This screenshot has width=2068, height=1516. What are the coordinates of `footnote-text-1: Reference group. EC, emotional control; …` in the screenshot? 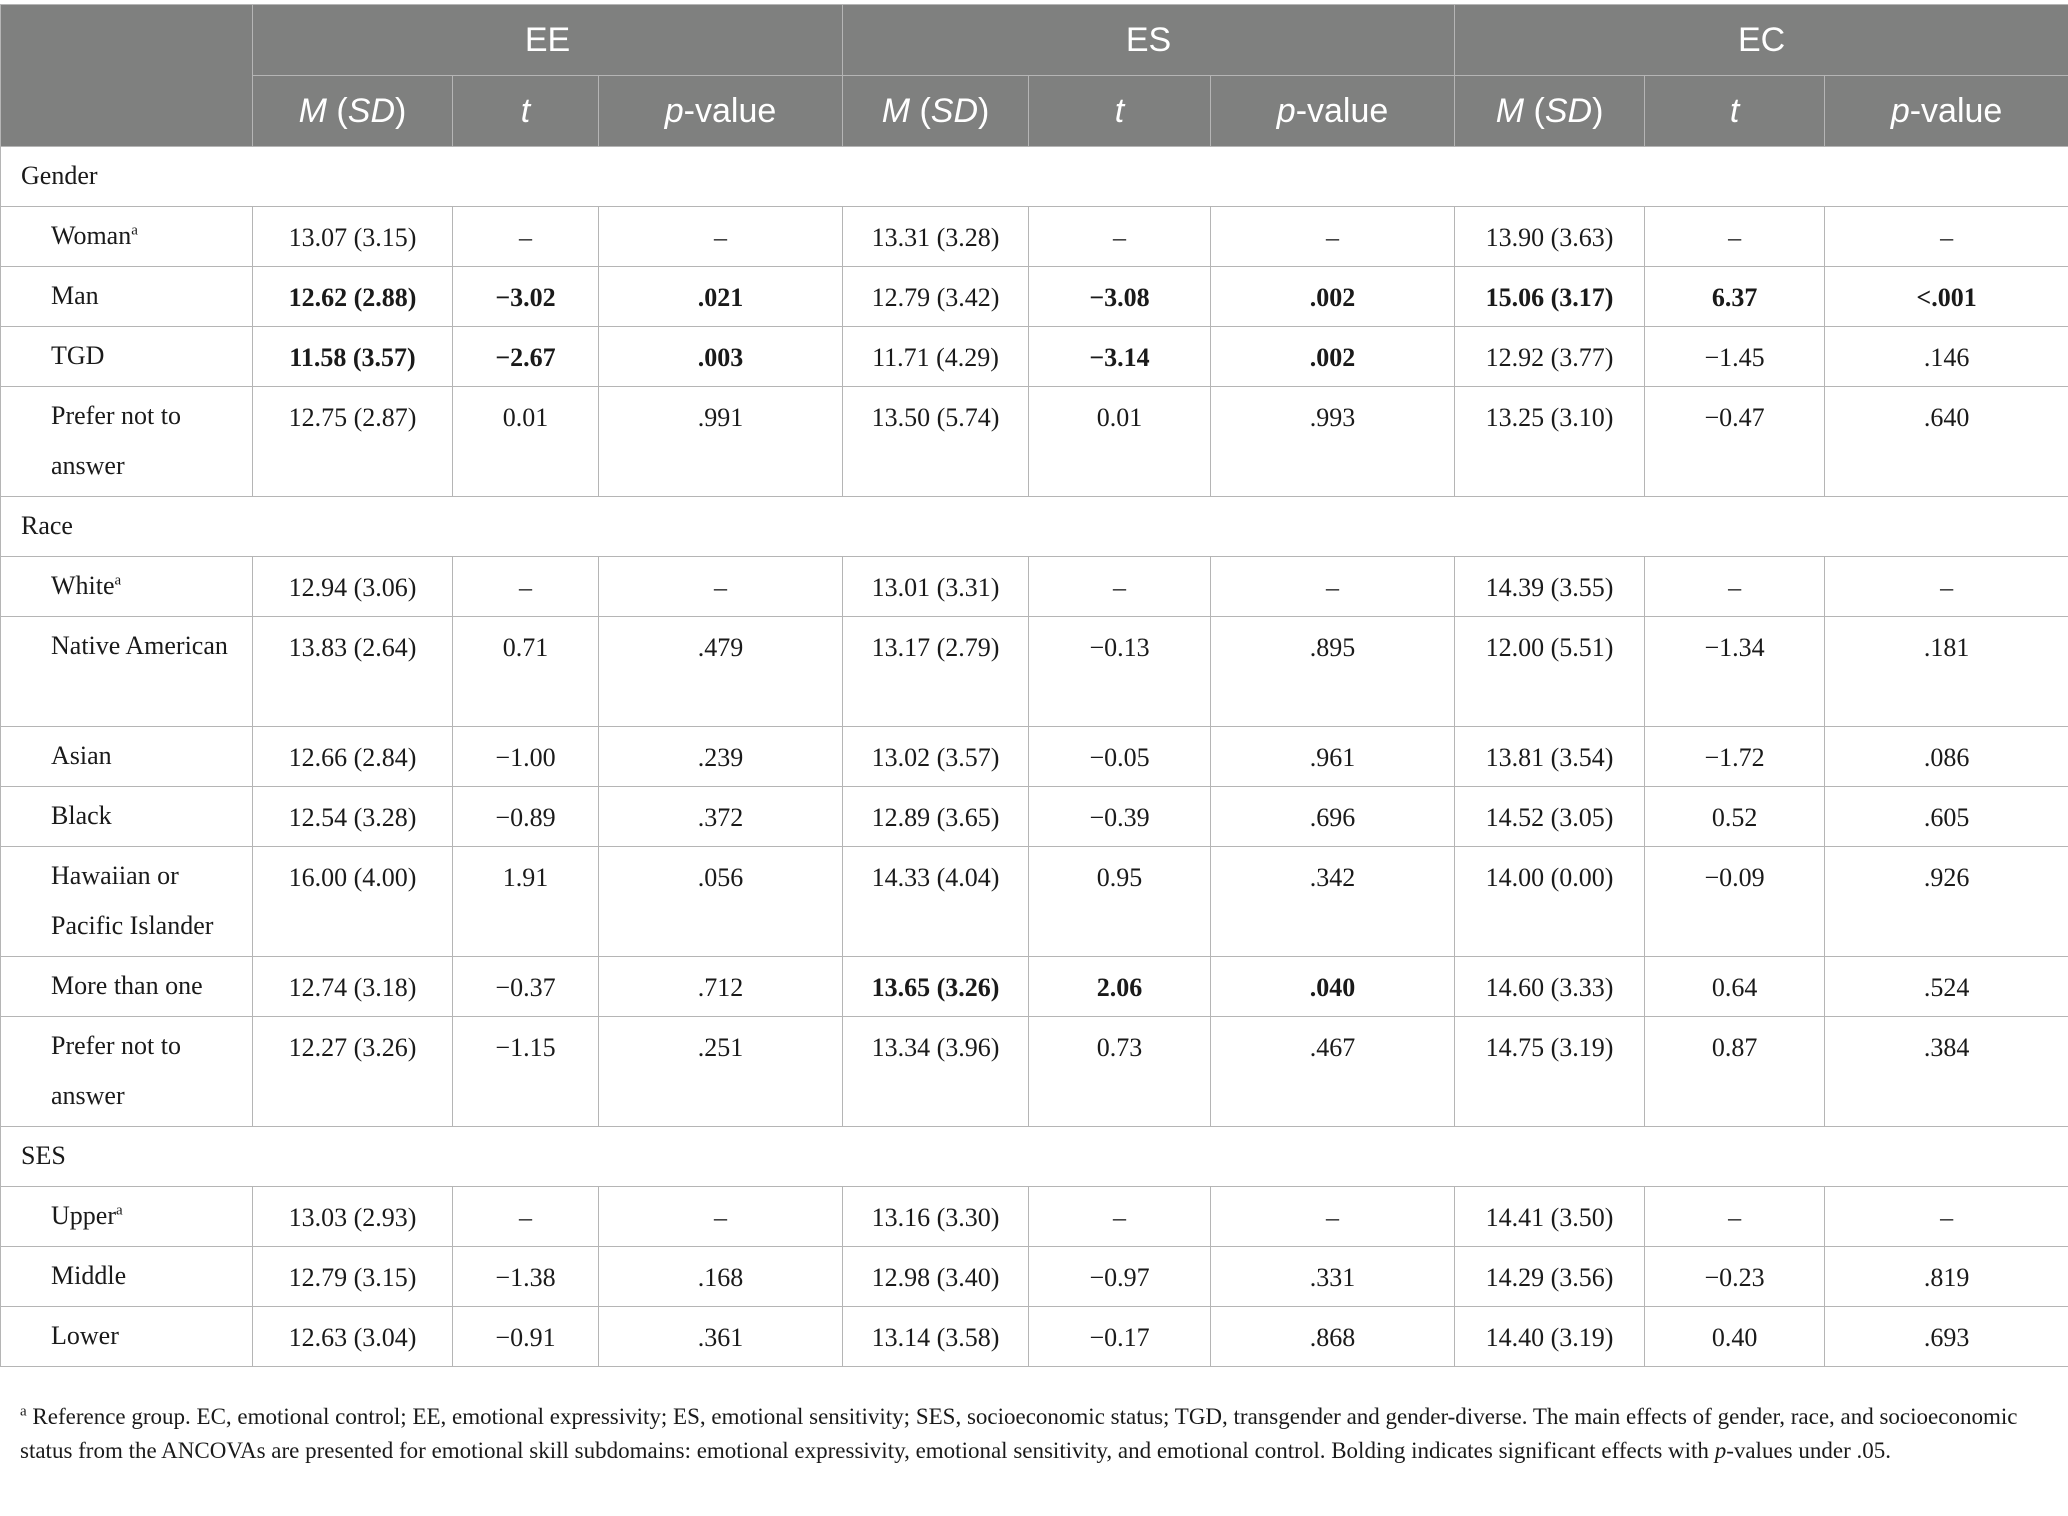 It's located at (1019, 1433).